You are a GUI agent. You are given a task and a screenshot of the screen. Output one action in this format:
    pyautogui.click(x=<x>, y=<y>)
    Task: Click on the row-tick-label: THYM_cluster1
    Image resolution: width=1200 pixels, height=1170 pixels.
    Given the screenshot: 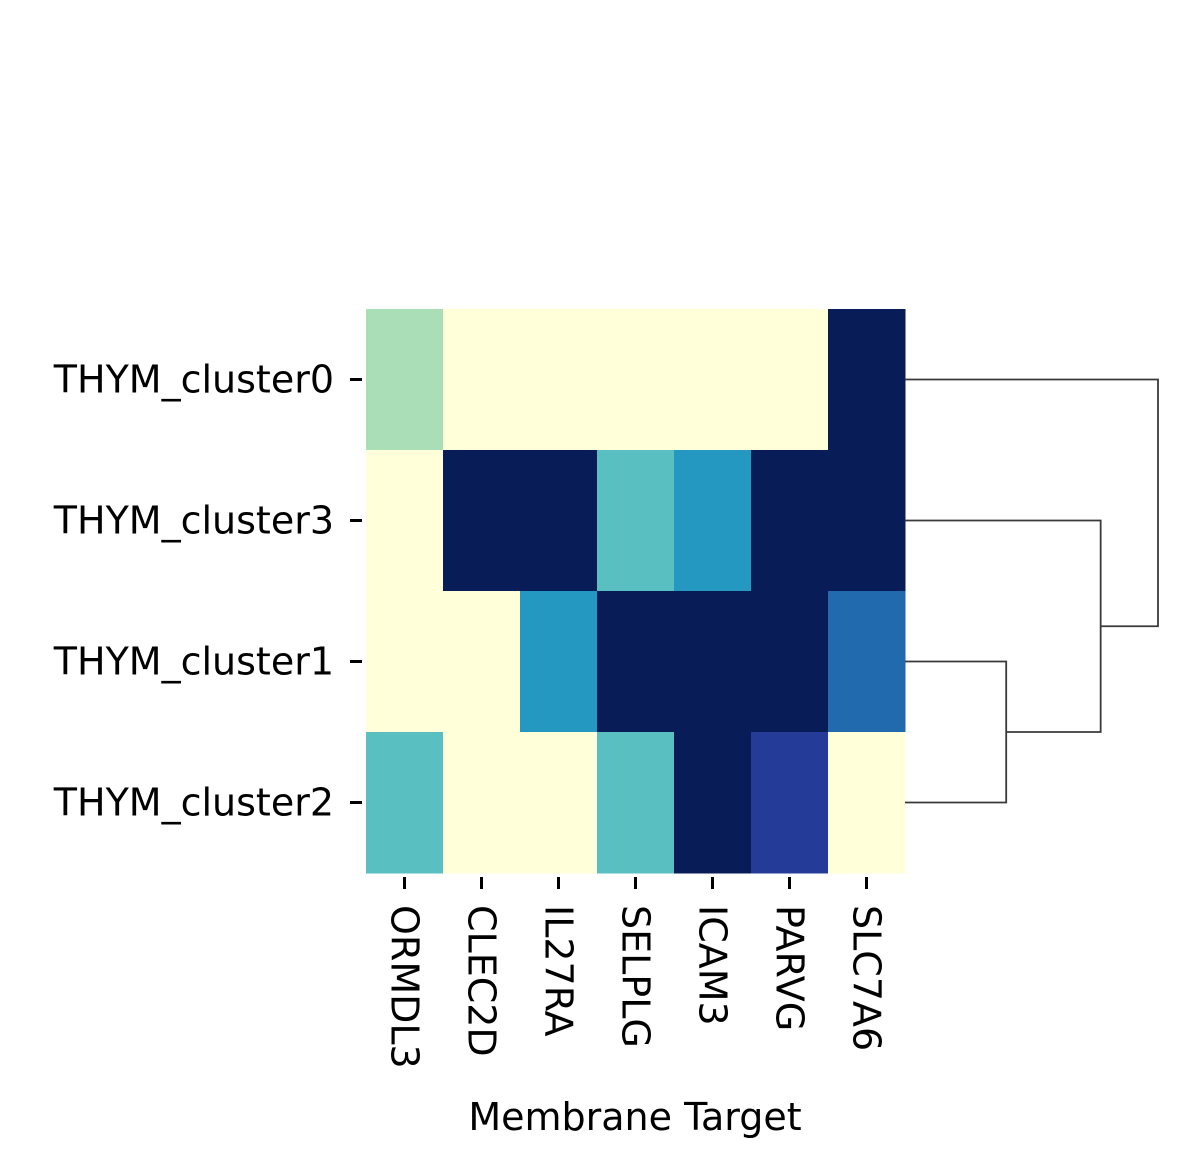 What is the action you would take?
    pyautogui.click(x=193, y=662)
    